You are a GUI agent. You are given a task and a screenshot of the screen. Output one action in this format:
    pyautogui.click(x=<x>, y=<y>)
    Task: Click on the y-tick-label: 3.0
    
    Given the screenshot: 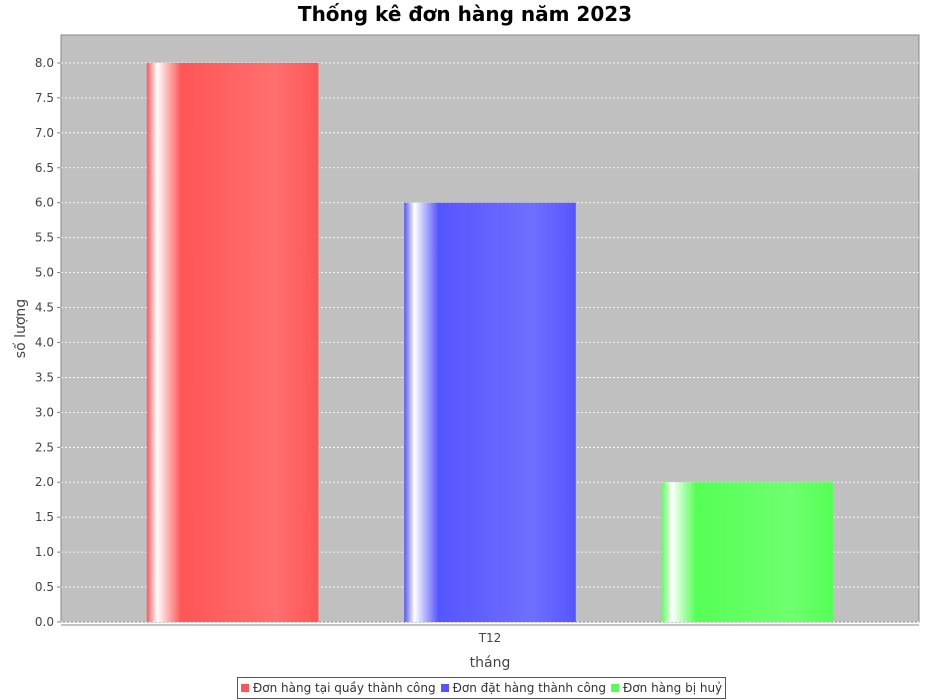 What is the action you would take?
    pyautogui.click(x=44, y=412)
    